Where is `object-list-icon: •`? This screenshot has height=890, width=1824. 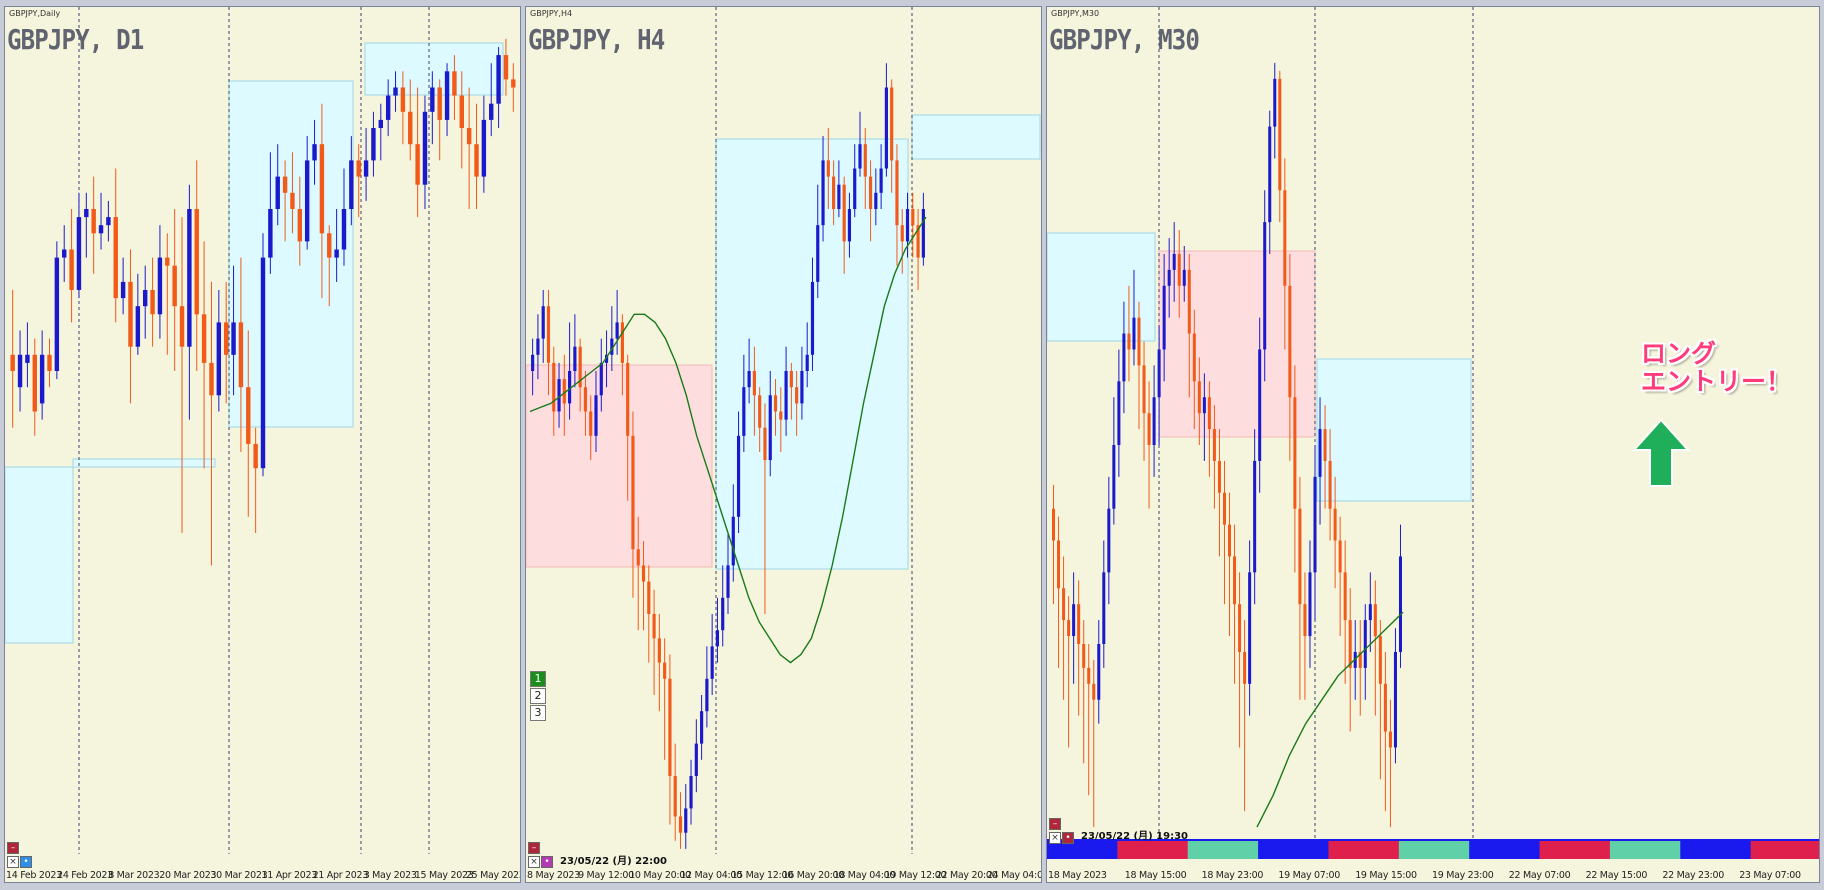 object-list-icon: • is located at coordinates (547, 862).